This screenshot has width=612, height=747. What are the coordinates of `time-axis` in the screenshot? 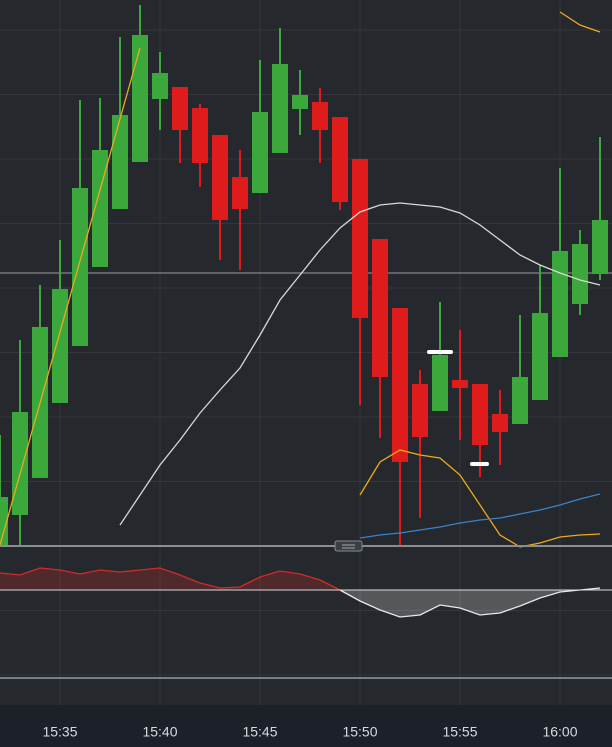 It's located at (306, 726).